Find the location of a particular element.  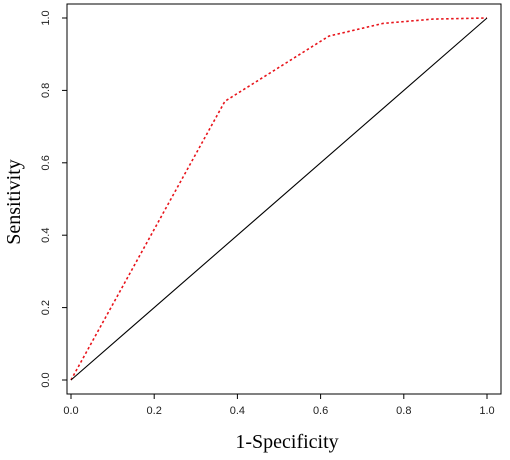

y-tick-label: 0.6 is located at coordinates (46, 162).